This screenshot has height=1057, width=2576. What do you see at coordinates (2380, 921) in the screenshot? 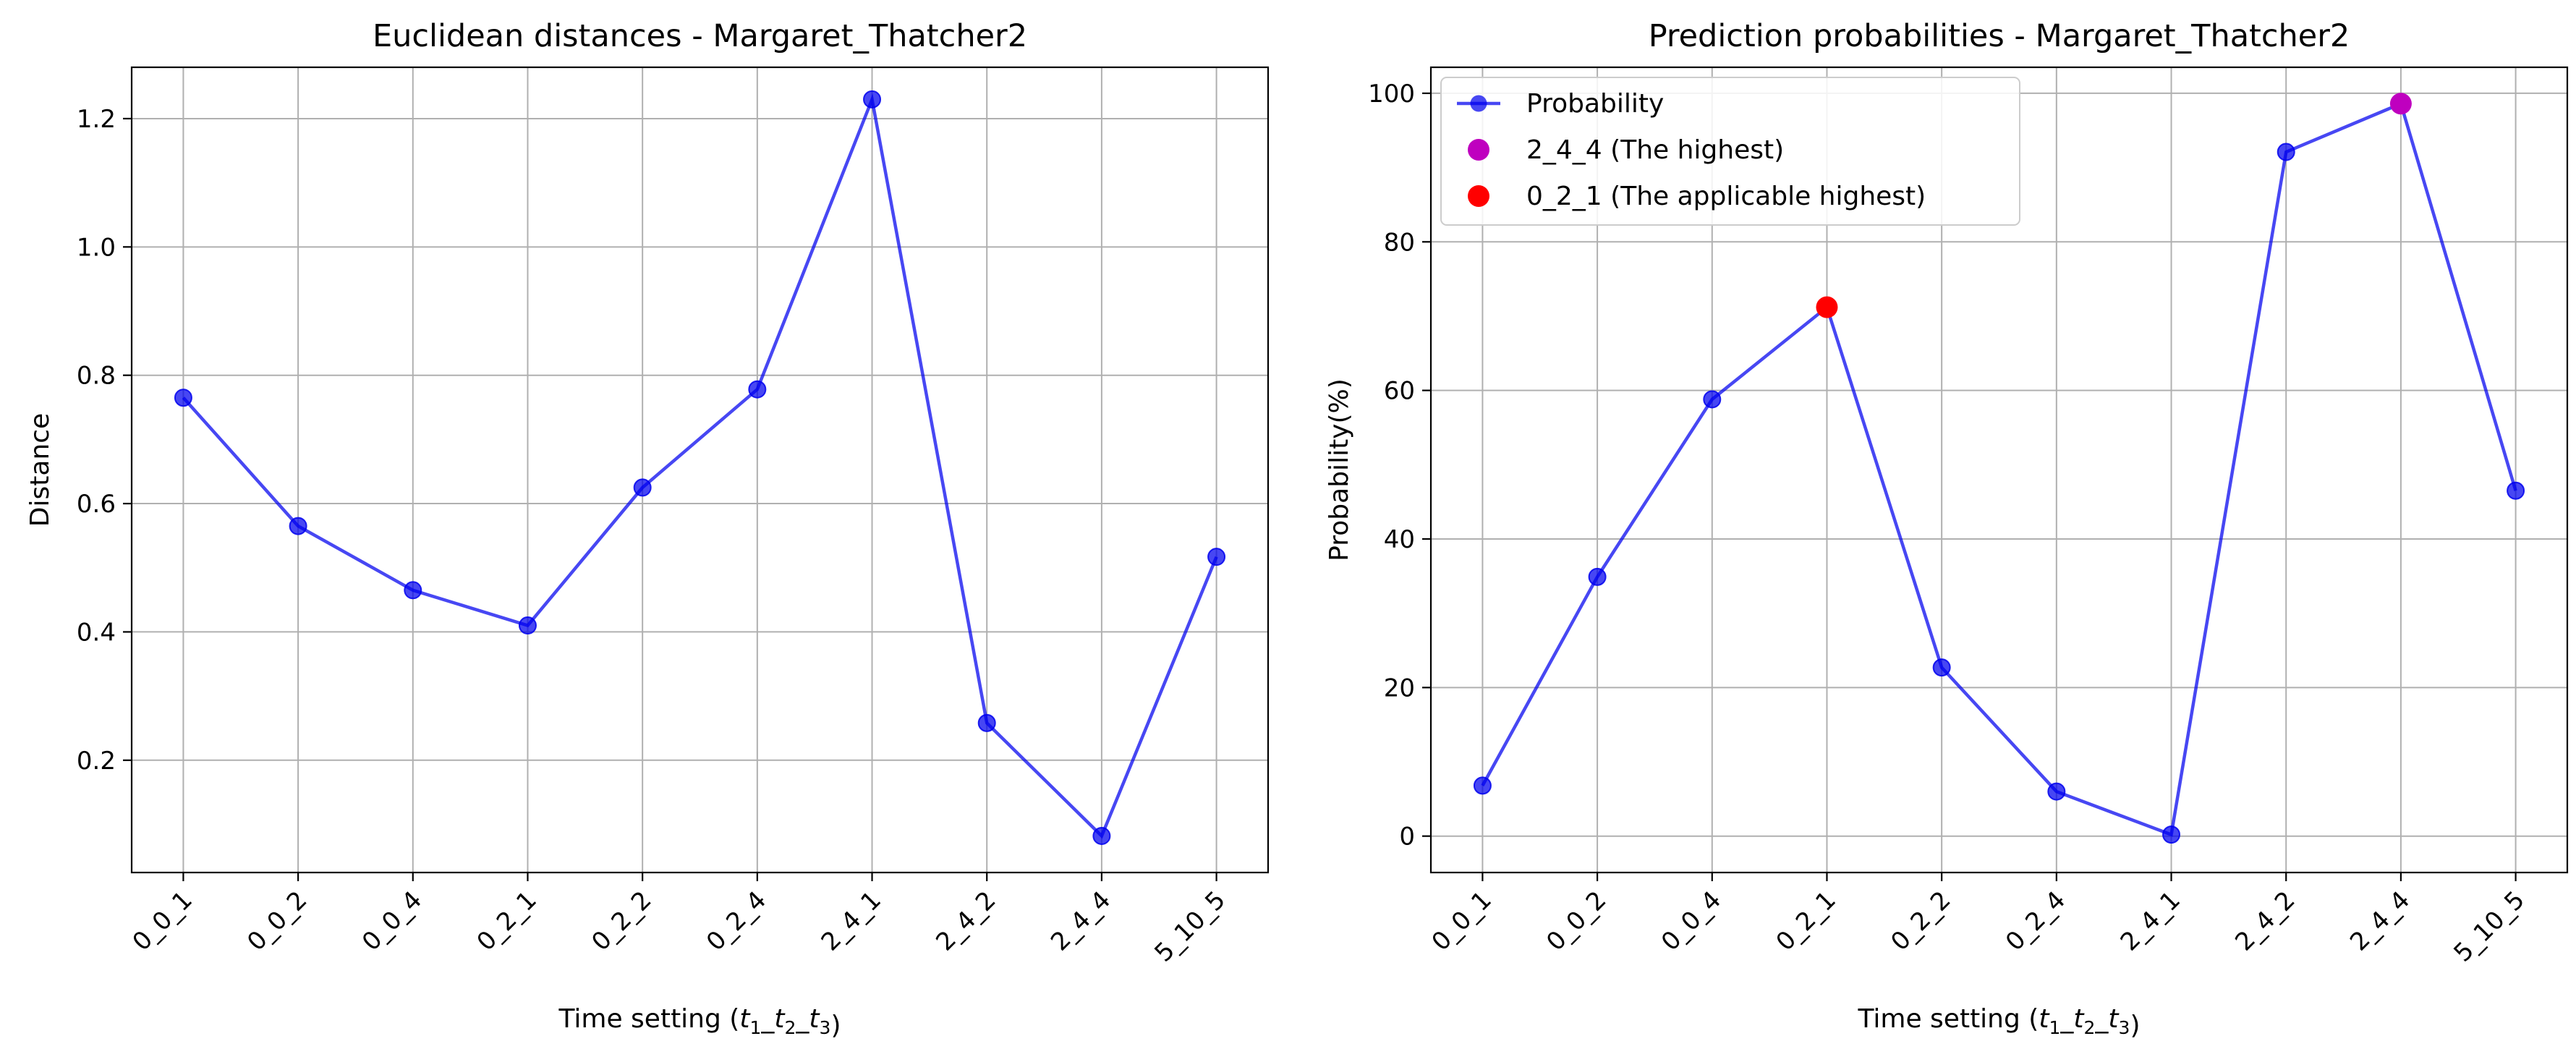
I see `chart1-x-tick-label-2-4-4: 2_4_4` at bounding box center [2380, 921].